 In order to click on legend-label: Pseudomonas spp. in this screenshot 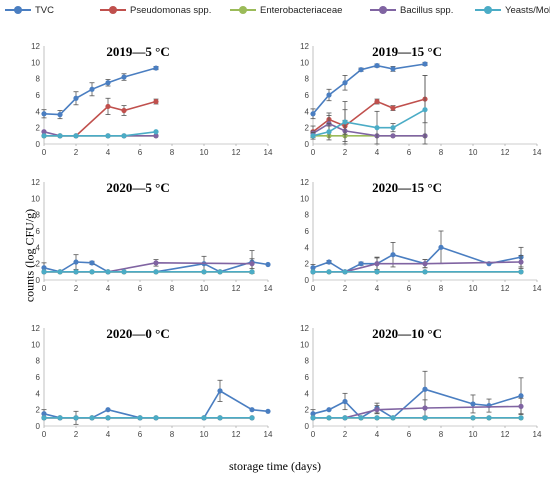, I will do `click(171, 10)`.